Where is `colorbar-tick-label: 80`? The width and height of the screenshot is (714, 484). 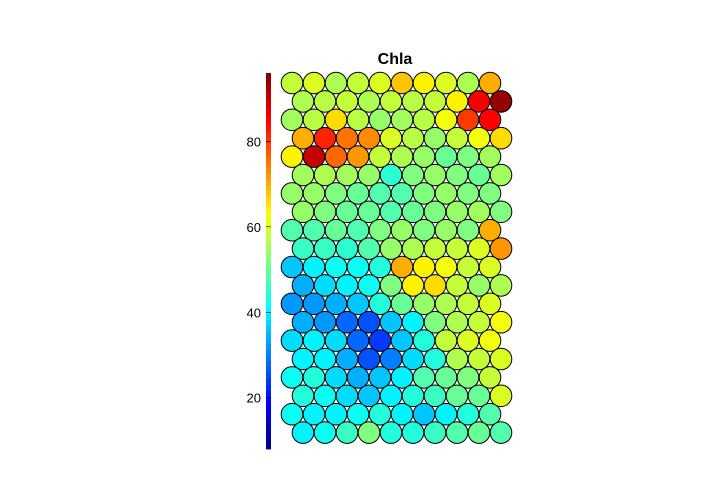 colorbar-tick-label: 80 is located at coordinates (254, 141).